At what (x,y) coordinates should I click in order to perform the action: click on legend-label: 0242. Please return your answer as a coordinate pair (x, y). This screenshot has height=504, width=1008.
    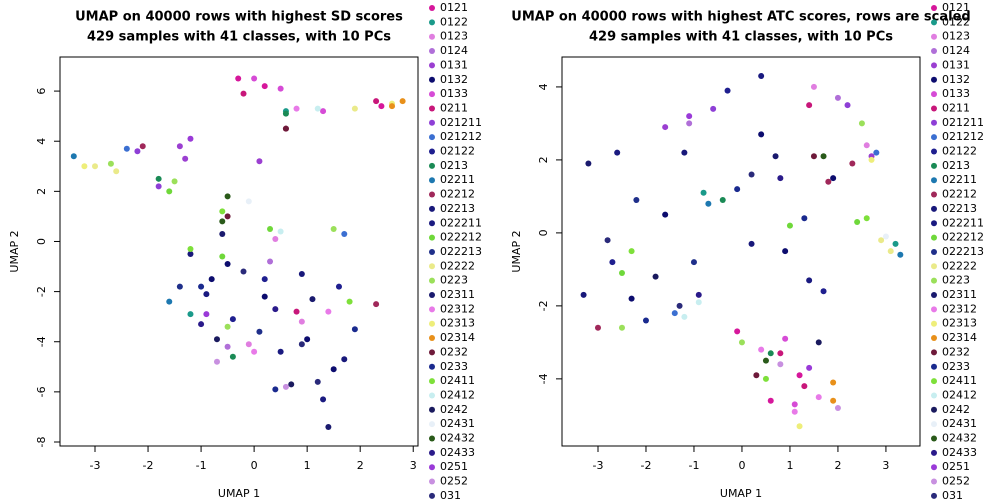
    Looking at the image, I should click on (956, 409).